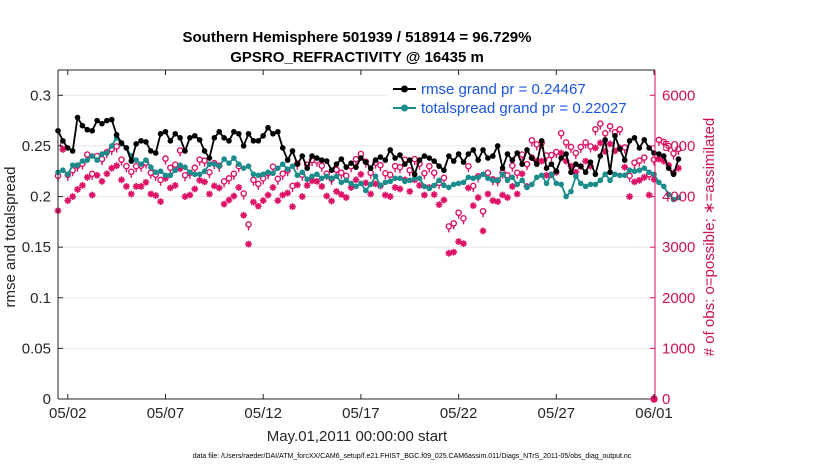 The height and width of the screenshot is (470, 830). Describe the element at coordinates (557, 413) in the screenshot. I see `x-tick-label: 05/27` at that location.